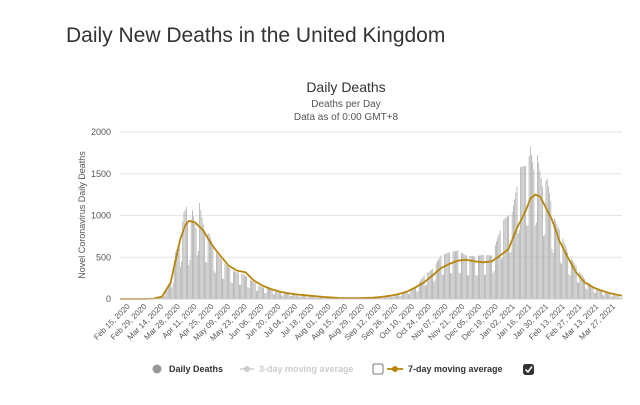 This screenshot has width=640, height=405. What do you see at coordinates (103, 257) in the screenshot?
I see `y-tick-label-500: 500` at bounding box center [103, 257].